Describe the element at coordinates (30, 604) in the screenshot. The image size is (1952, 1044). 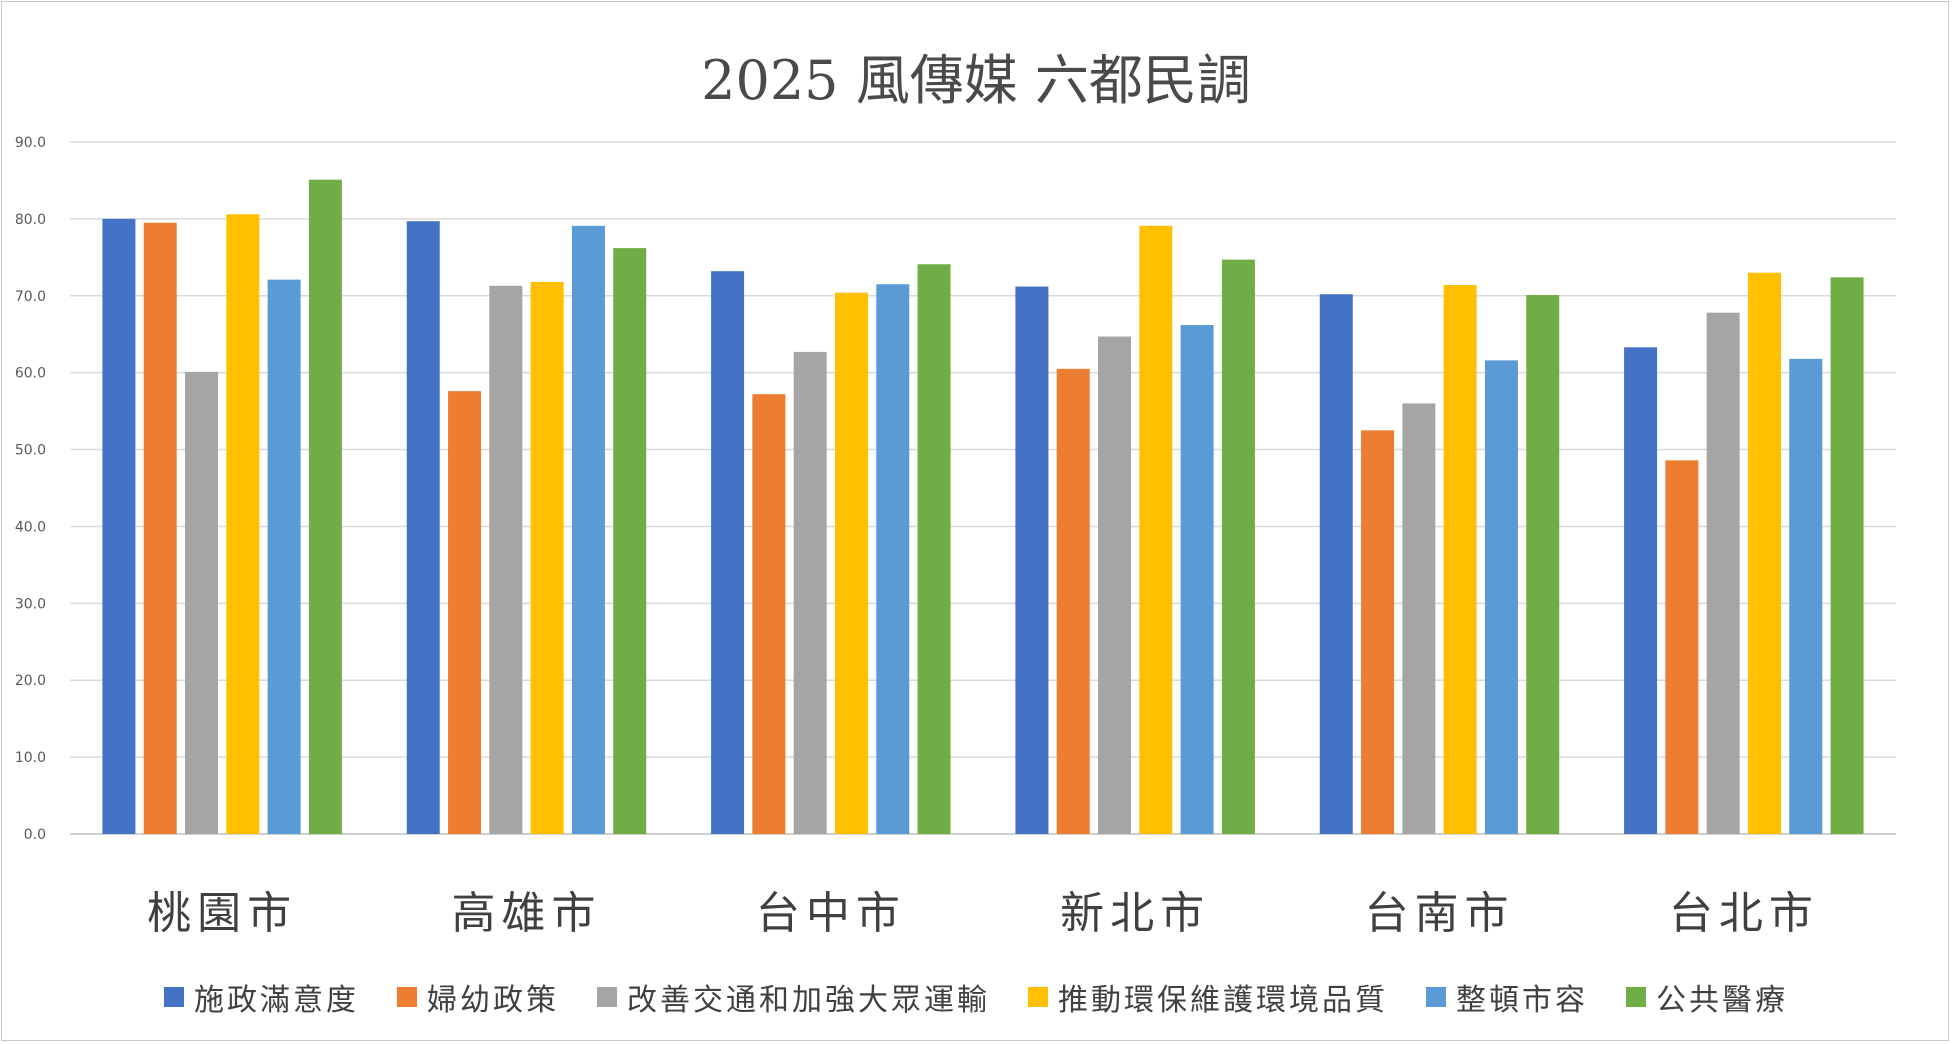
I see `y-tick-label: 30.0` at that location.